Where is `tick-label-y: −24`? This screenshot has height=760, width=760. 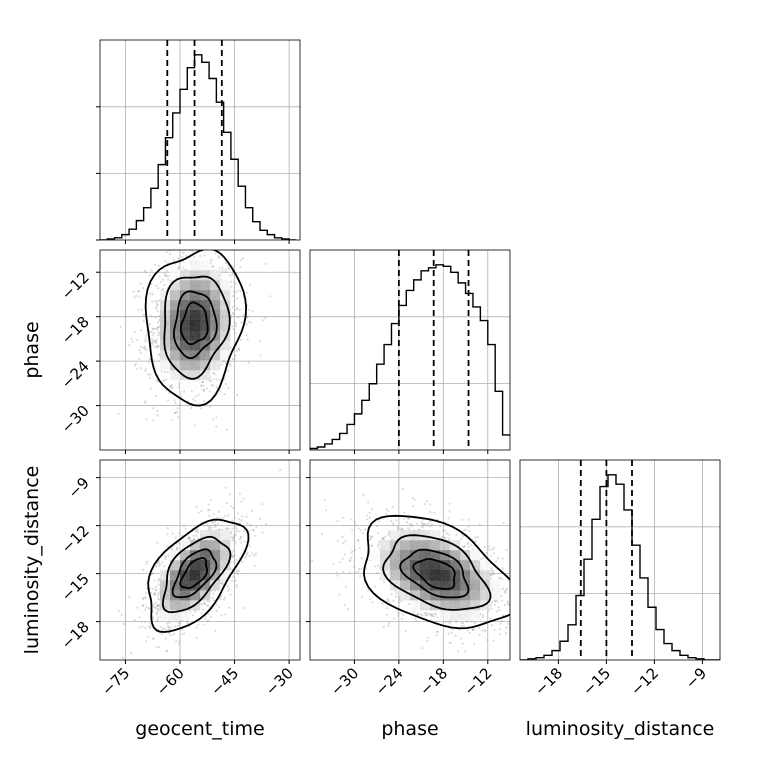 tick-label-y: −24 is located at coordinates (75, 374).